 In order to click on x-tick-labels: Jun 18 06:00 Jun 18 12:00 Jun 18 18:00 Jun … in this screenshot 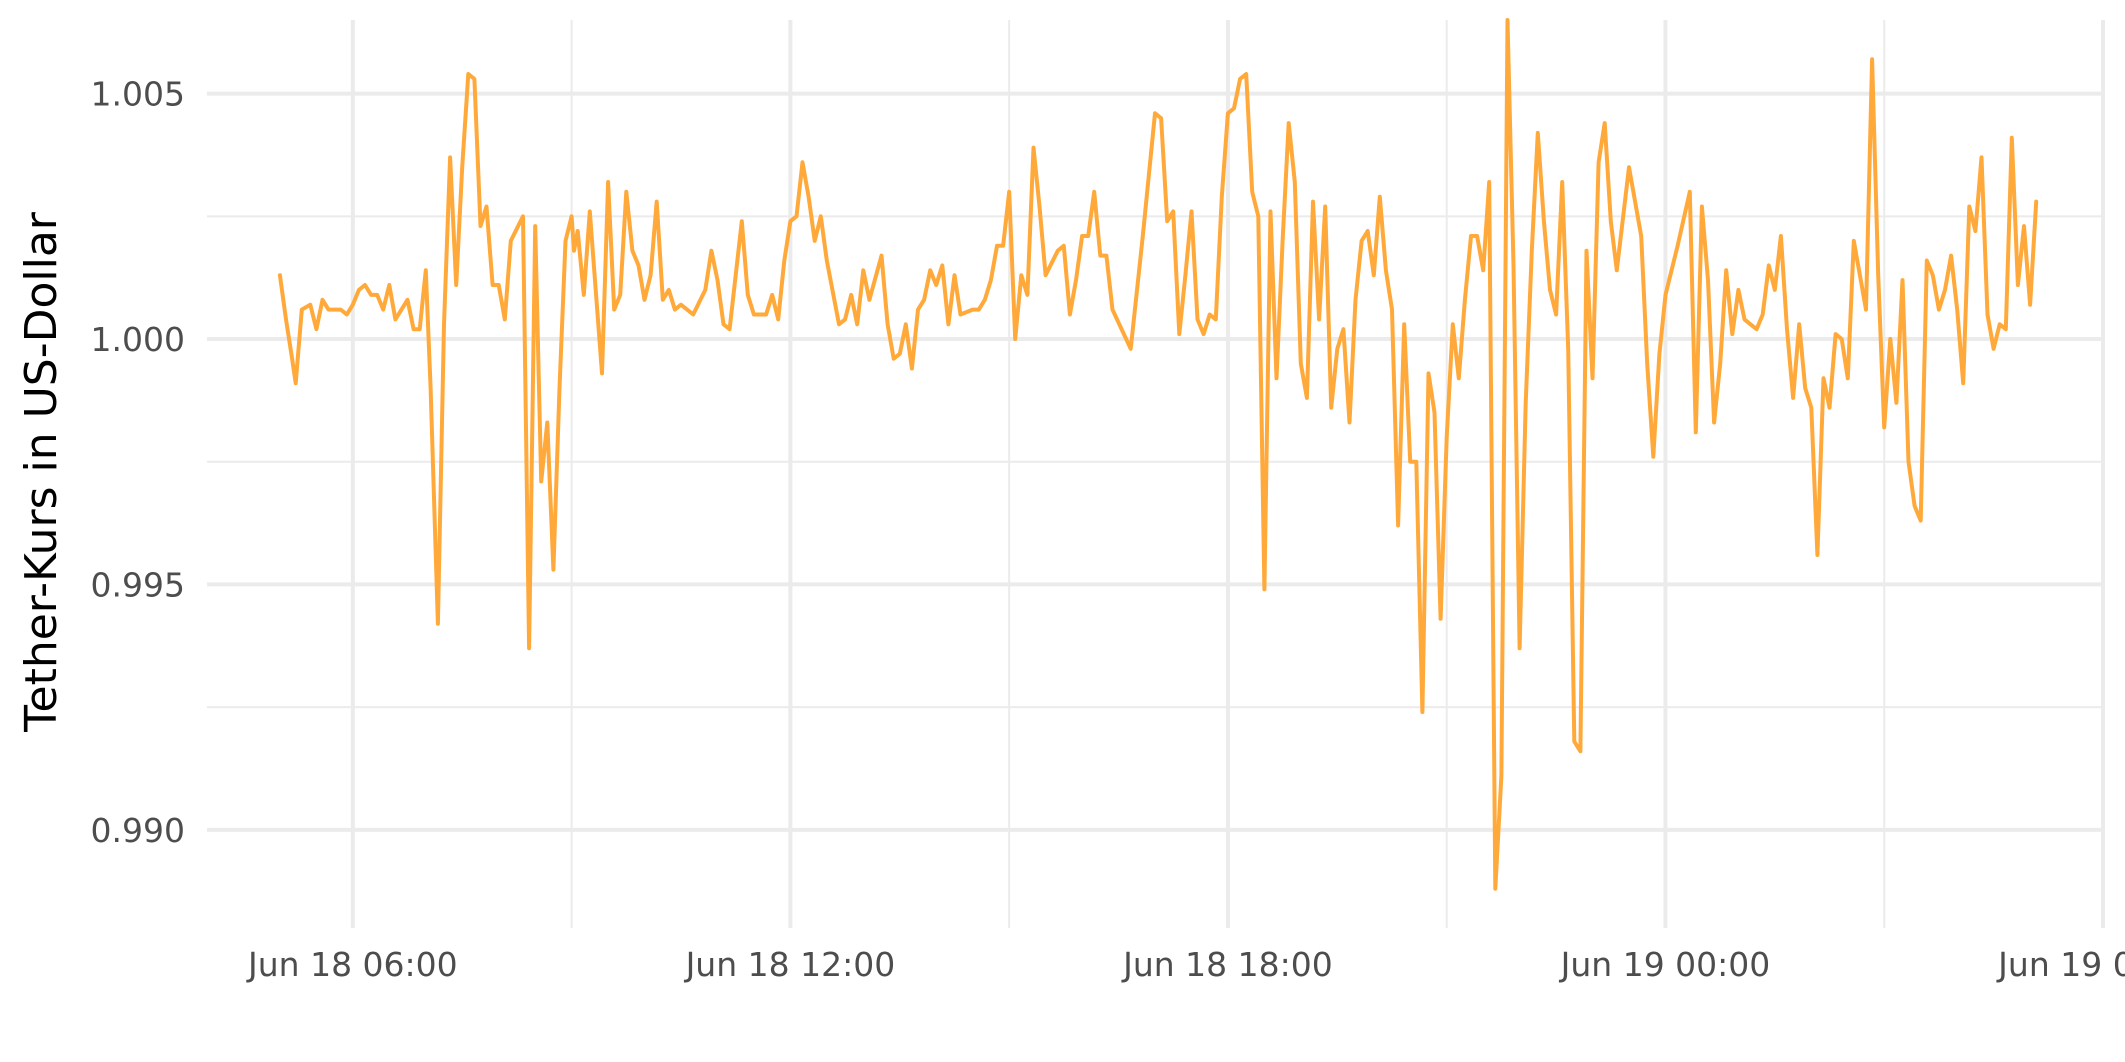, I will do `click(1185, 964)`.